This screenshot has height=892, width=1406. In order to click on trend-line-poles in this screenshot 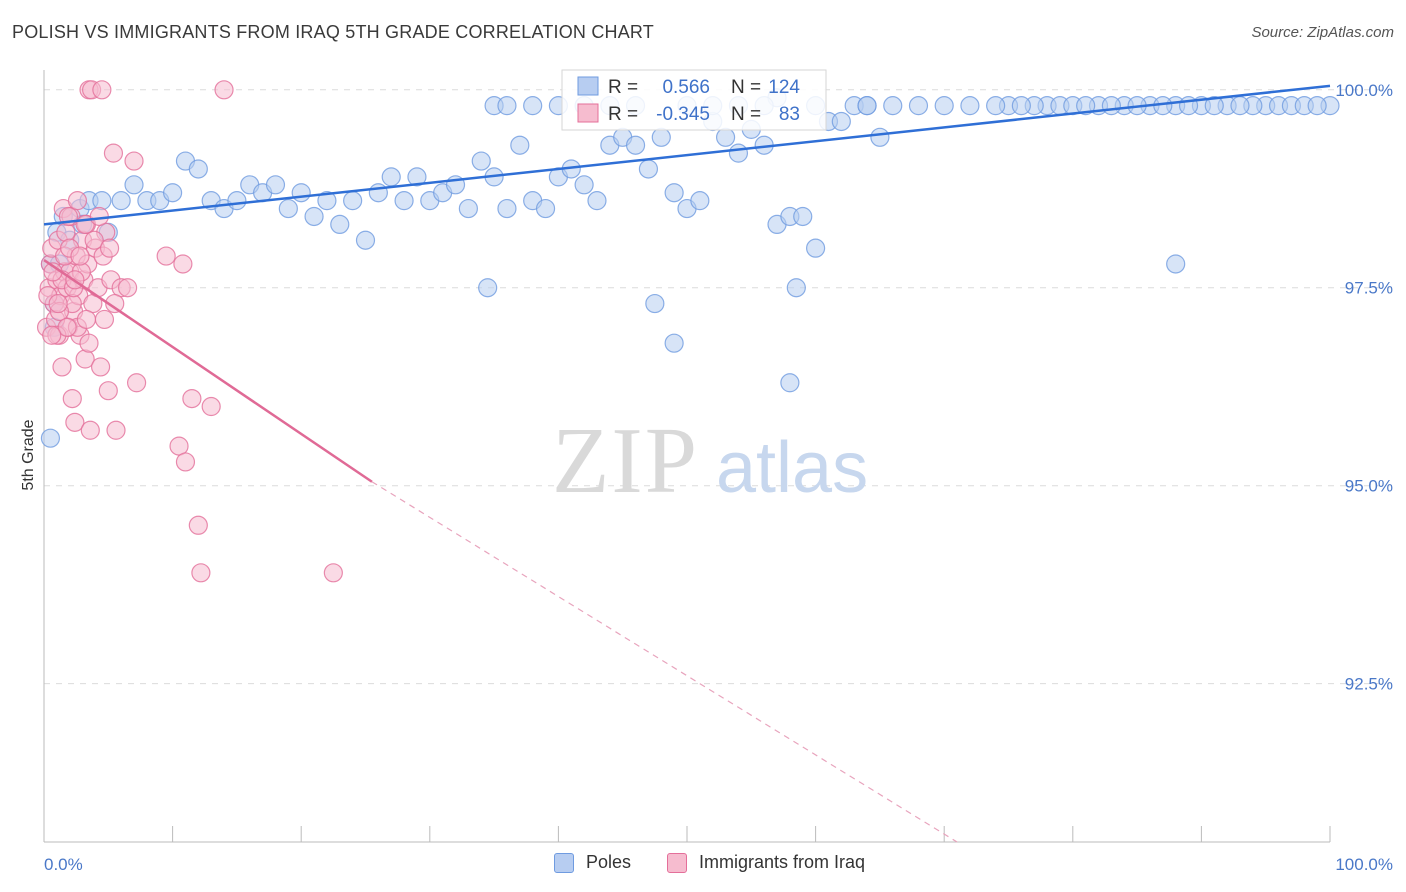, I will do `click(687, 155)`.